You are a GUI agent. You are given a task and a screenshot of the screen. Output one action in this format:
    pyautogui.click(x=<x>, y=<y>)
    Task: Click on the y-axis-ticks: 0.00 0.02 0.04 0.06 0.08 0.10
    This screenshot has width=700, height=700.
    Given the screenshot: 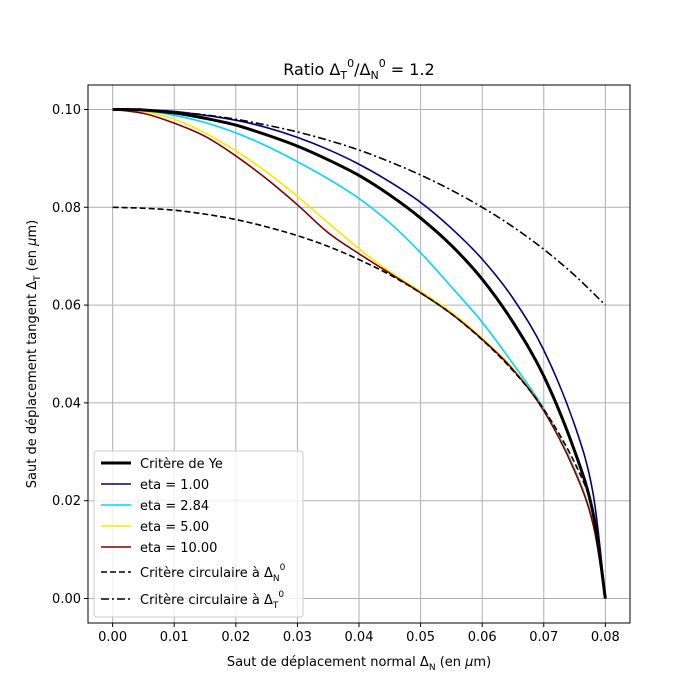 What is the action you would take?
    pyautogui.click(x=70, y=355)
    